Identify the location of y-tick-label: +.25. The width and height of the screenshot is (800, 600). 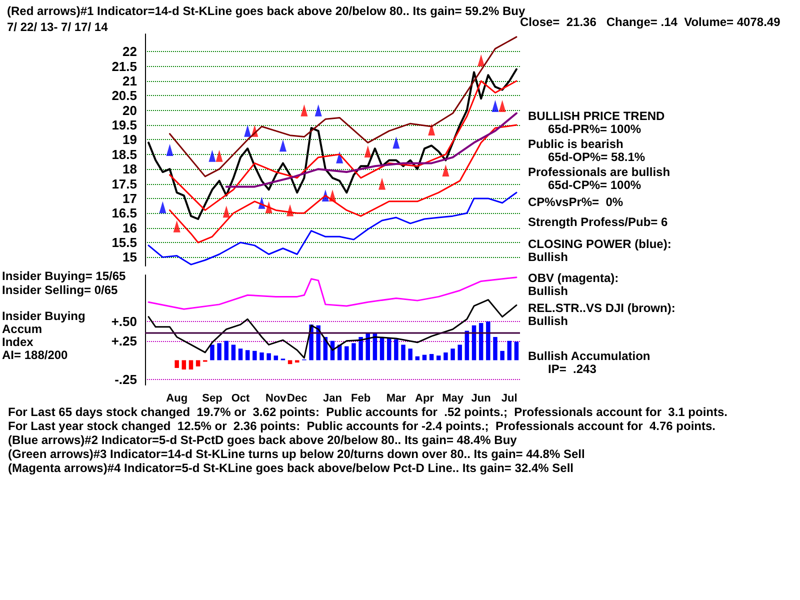
(124, 340).